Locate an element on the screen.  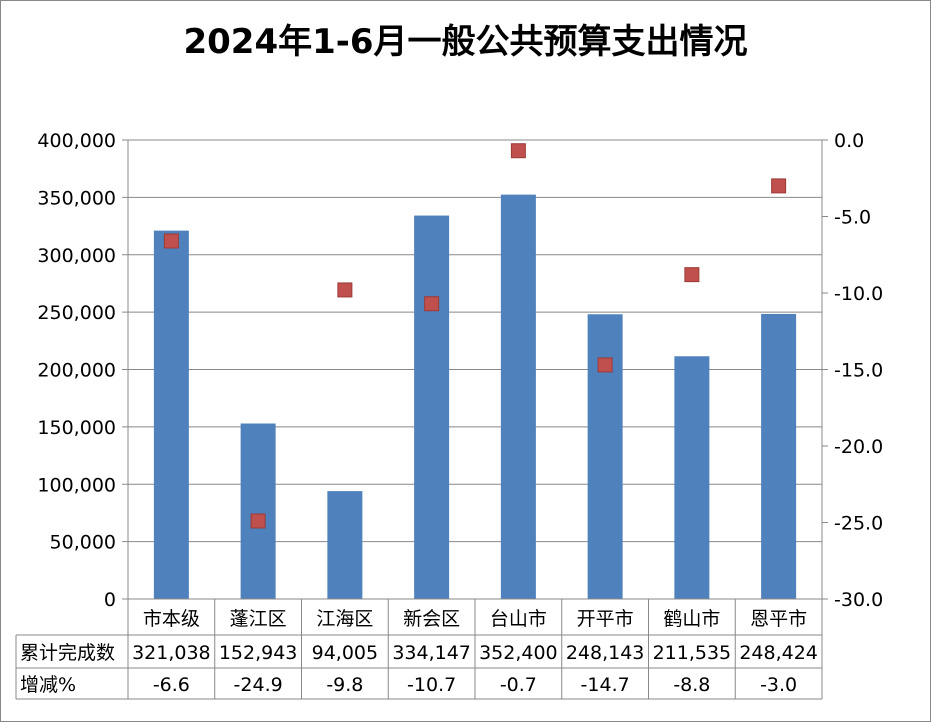
bar-鹤山市 is located at coordinates (692, 477).